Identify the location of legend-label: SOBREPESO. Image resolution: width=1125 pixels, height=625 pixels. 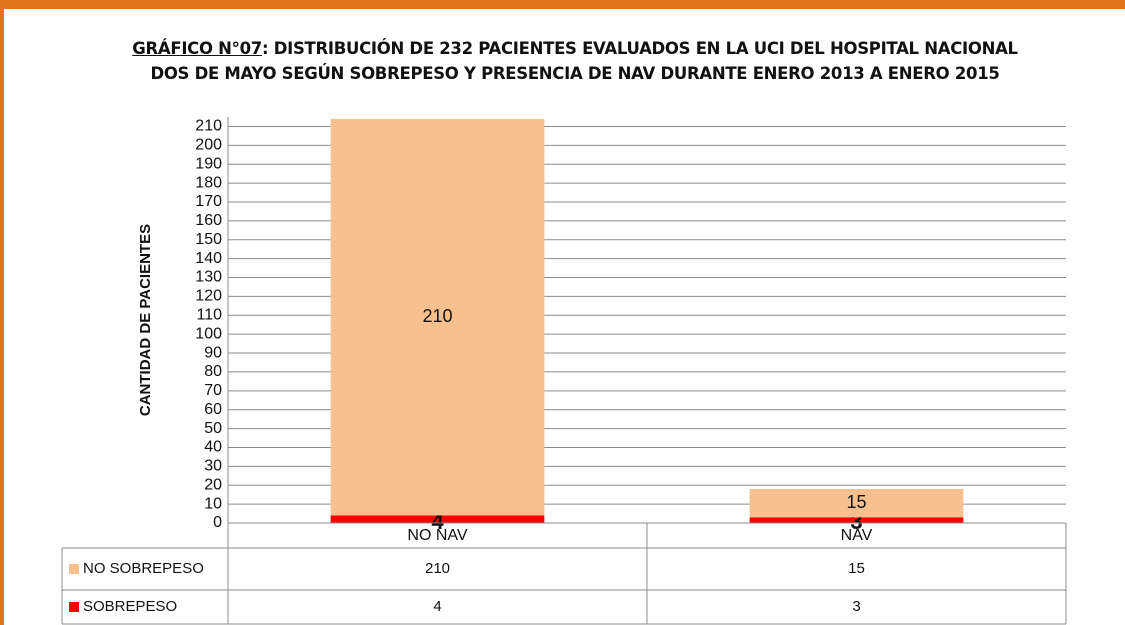
(130, 606).